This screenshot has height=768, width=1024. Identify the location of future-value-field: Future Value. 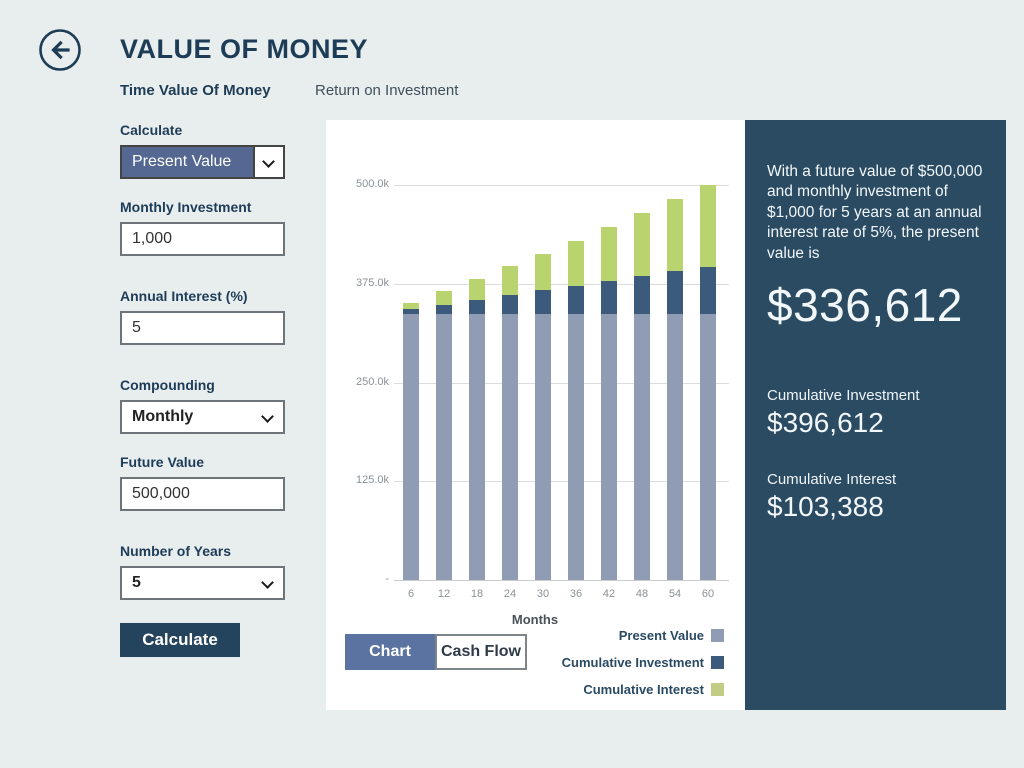
(202, 482).